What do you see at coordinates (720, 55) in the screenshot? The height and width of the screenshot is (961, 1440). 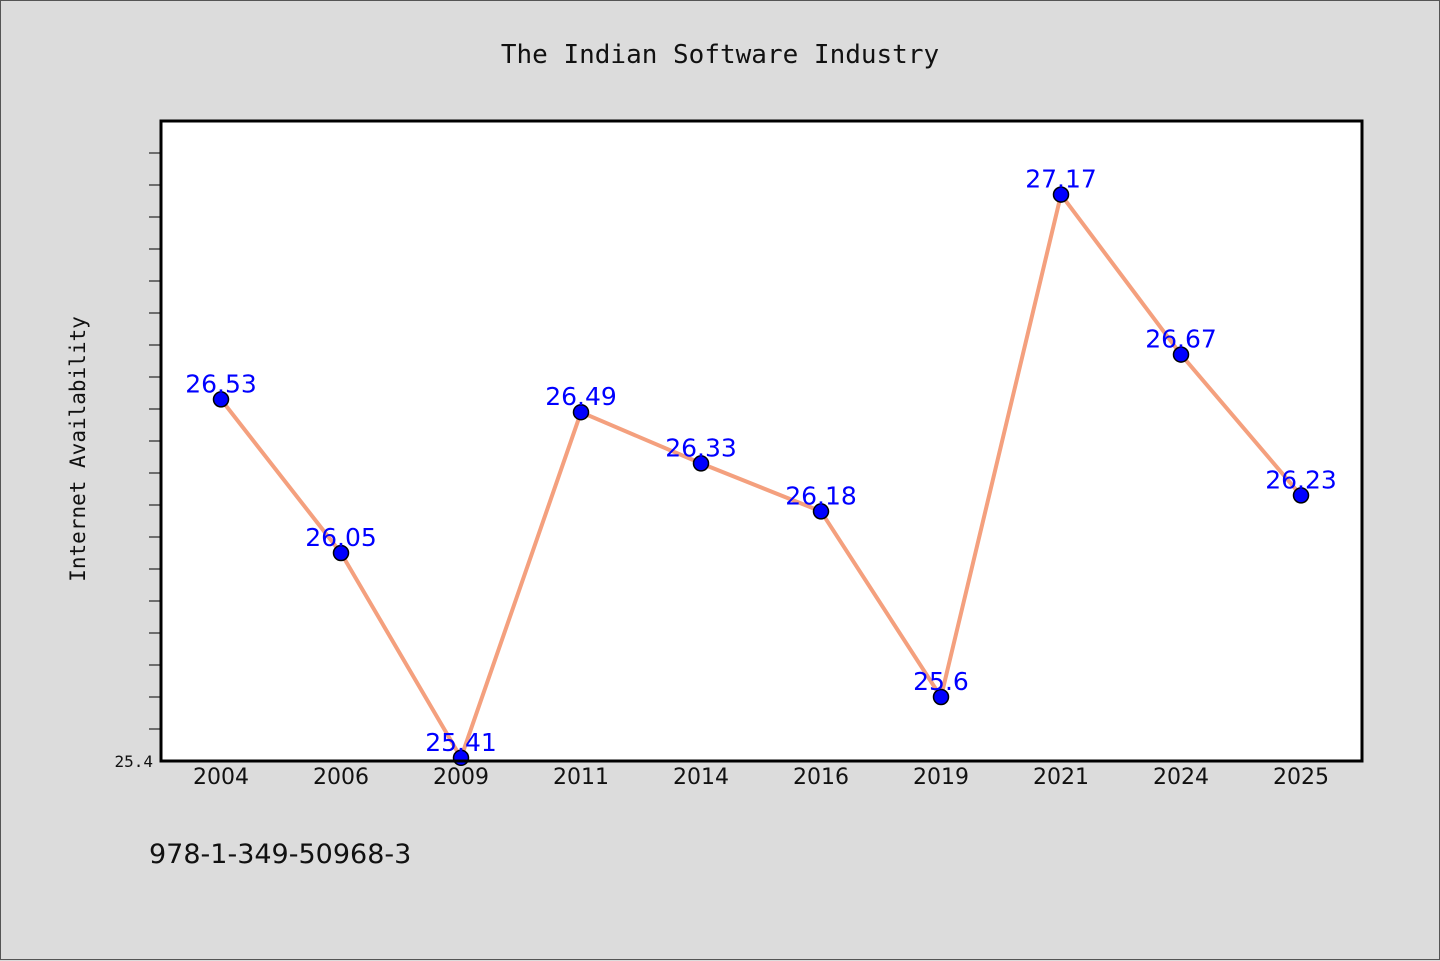 I see `chart-title: The Indian Software Industry` at bounding box center [720, 55].